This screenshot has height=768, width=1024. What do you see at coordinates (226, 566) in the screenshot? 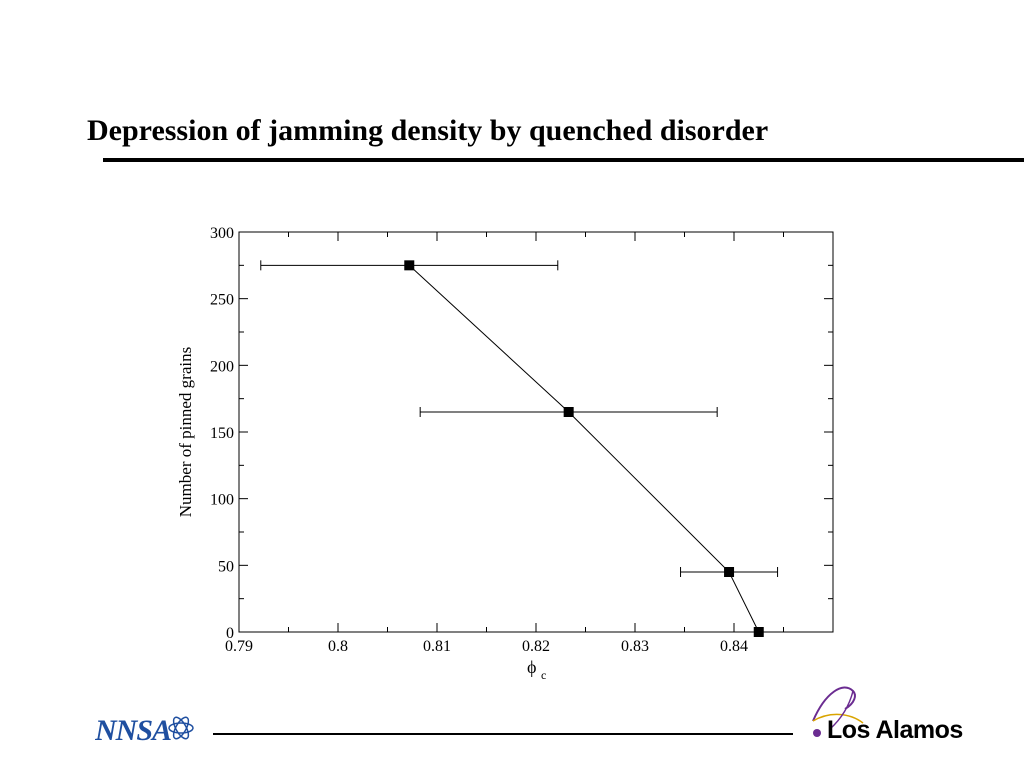
I see `y-tick-label: 50` at bounding box center [226, 566].